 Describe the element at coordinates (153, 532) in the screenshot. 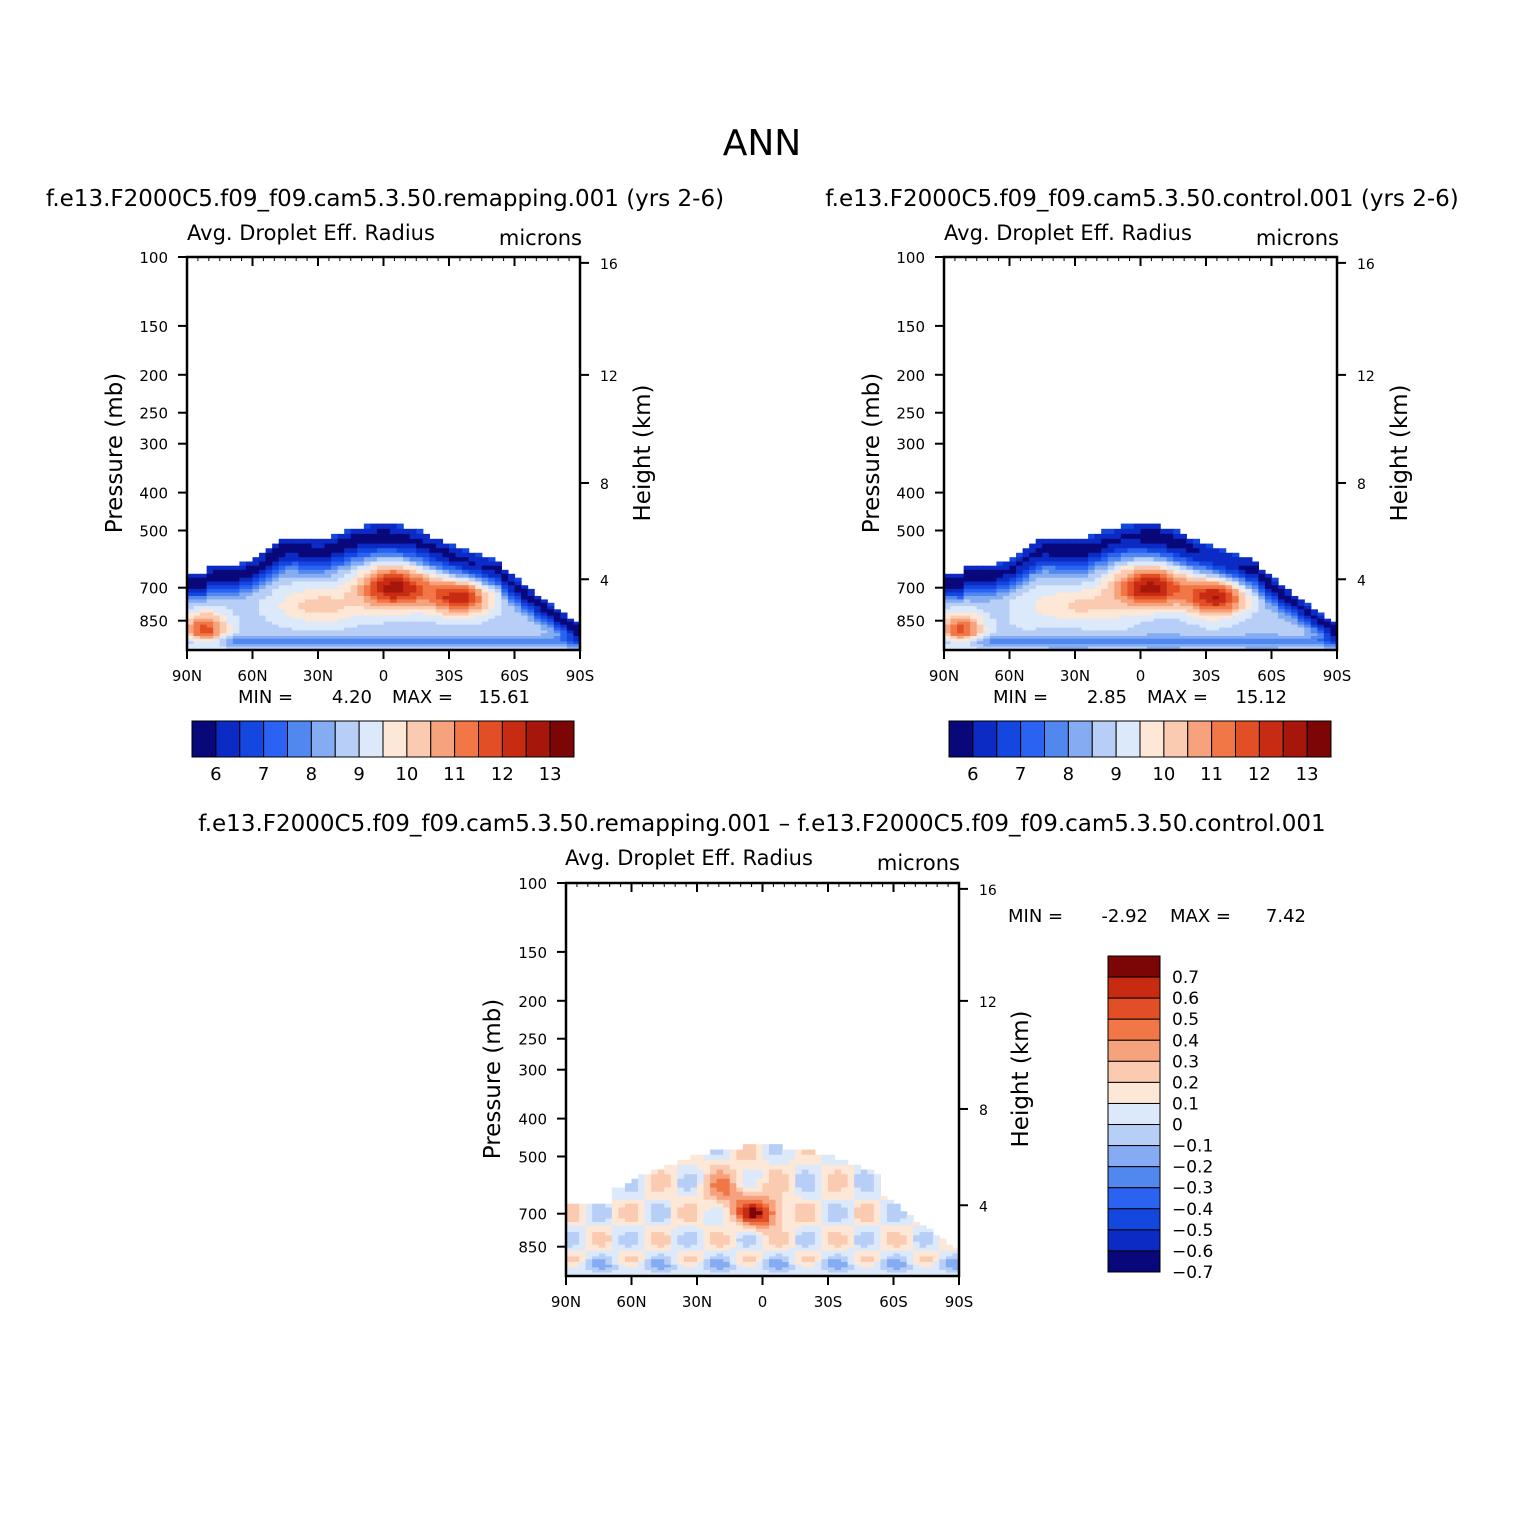

I see `y-tick-label: 500` at that location.